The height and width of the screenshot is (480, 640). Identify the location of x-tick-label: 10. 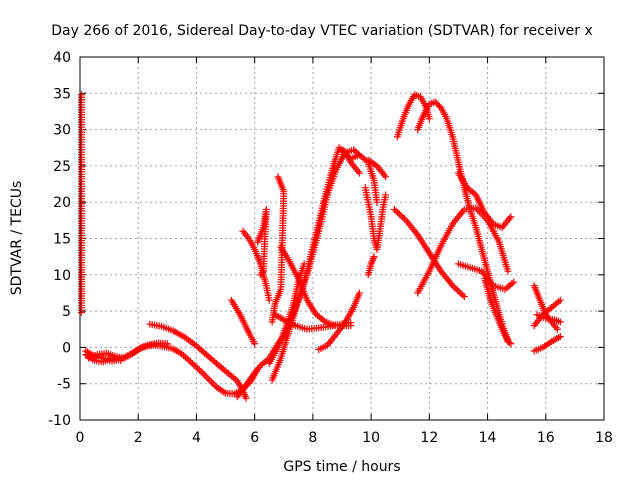
(371, 438).